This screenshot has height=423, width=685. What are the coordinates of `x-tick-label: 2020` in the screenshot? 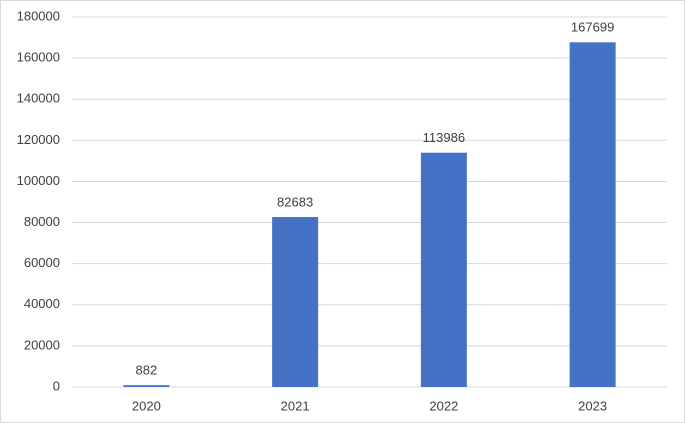 It's located at (146, 405).